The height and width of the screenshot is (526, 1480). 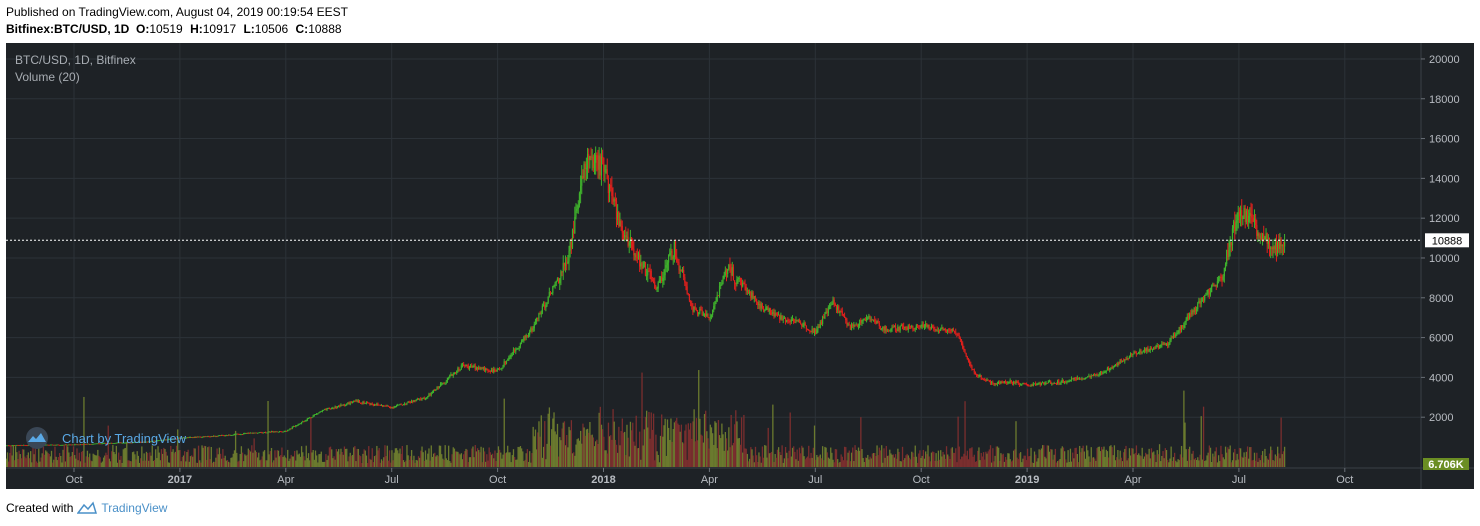 What do you see at coordinates (40, 508) in the screenshot?
I see `created-with-label: Created with` at bounding box center [40, 508].